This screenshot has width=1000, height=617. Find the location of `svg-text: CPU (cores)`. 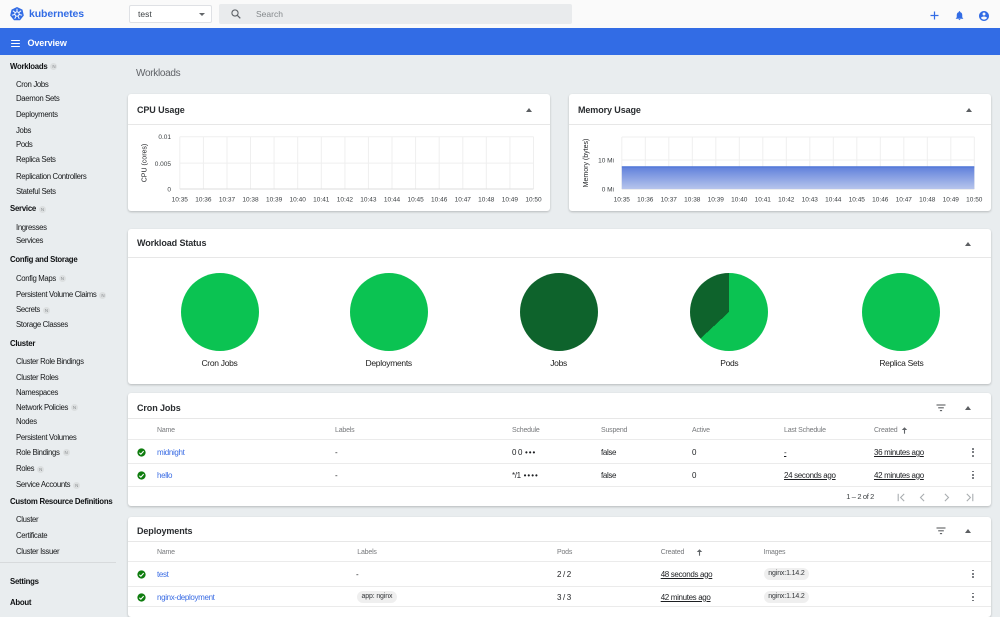

svg-text: CPU (cores) is located at coordinates (145, 163).